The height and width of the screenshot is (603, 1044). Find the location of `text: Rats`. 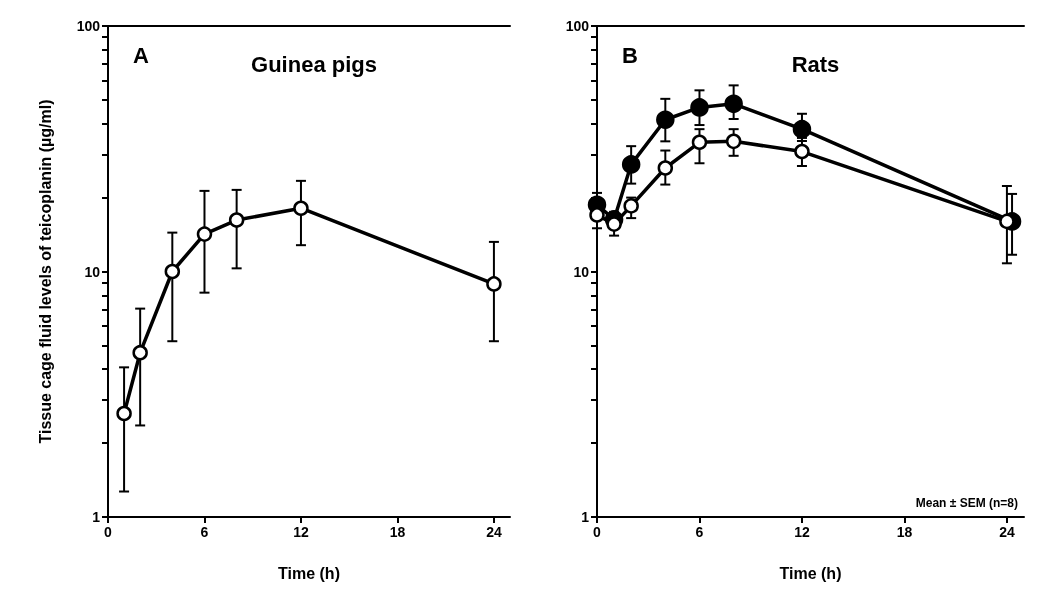

text: Rats is located at coordinates (815, 64).